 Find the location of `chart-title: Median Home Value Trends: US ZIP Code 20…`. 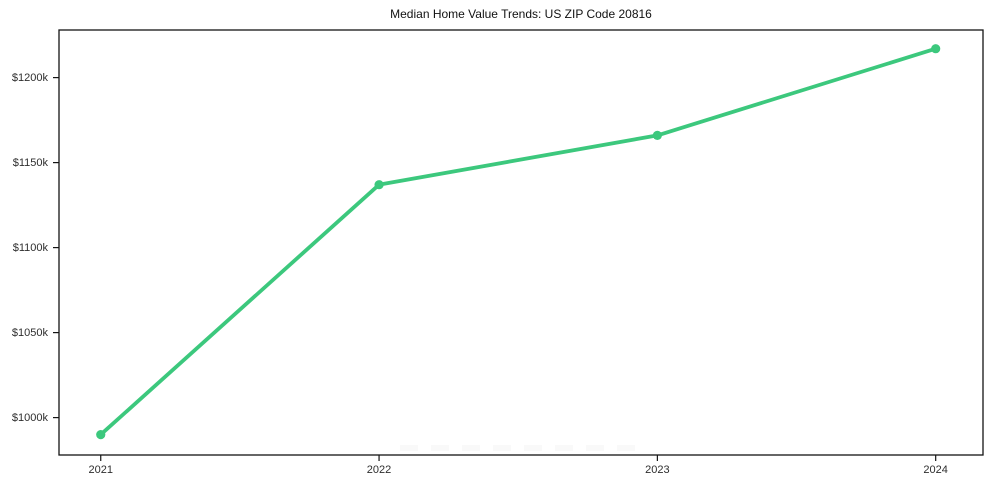

chart-title: Median Home Value Trends: US ZIP Code 20… is located at coordinates (521, 14).